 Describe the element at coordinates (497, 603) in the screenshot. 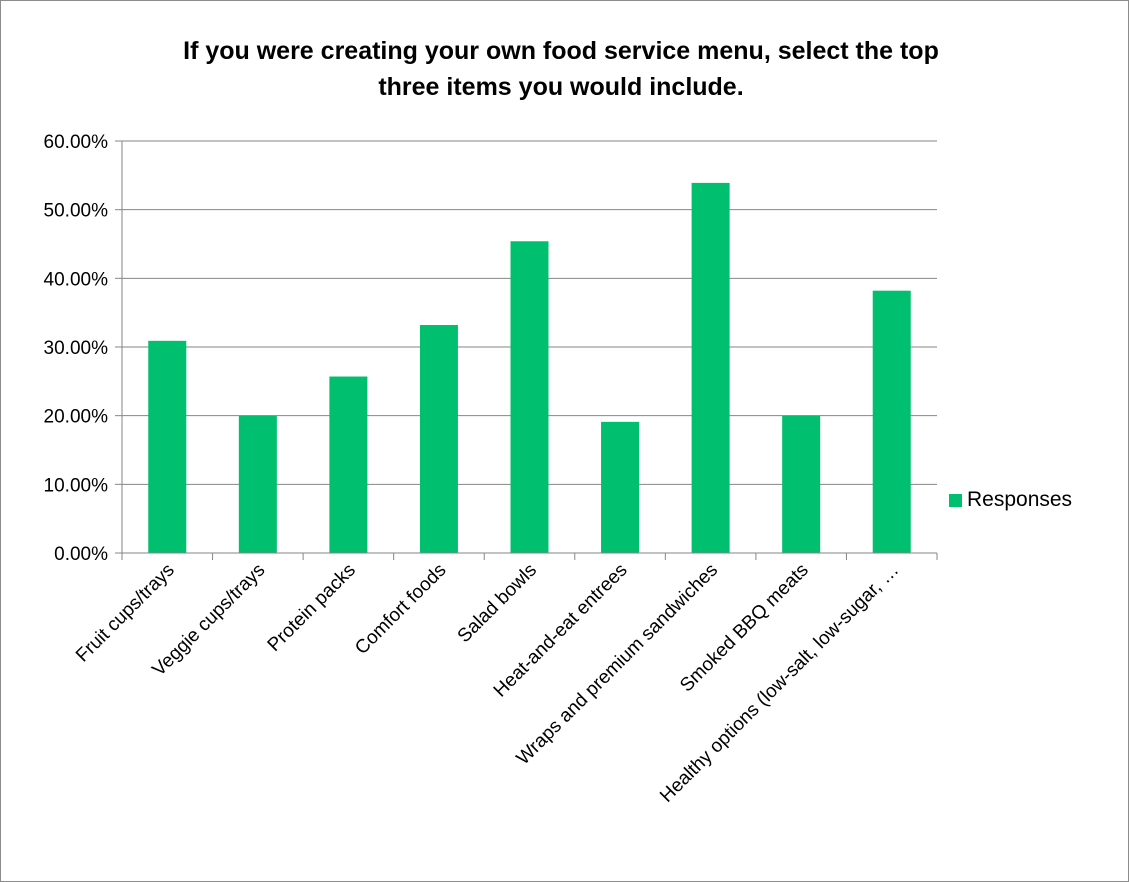

I see `x-tick-label: Salad bowls` at that location.